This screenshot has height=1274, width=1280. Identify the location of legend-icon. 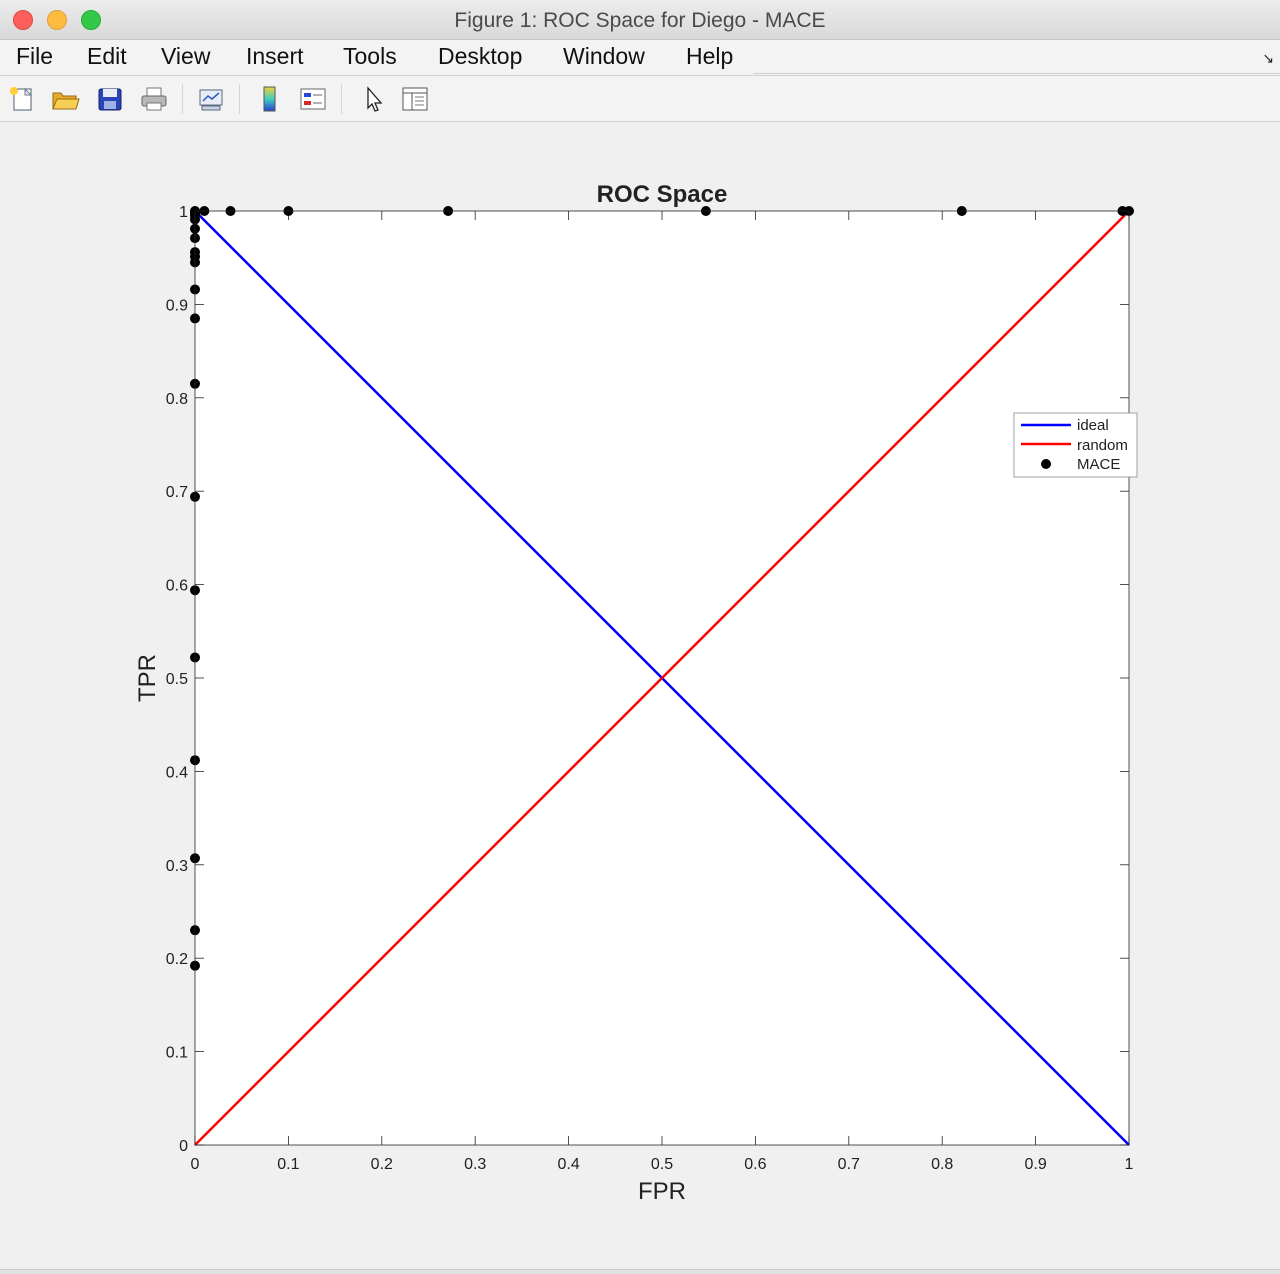
(313, 99).